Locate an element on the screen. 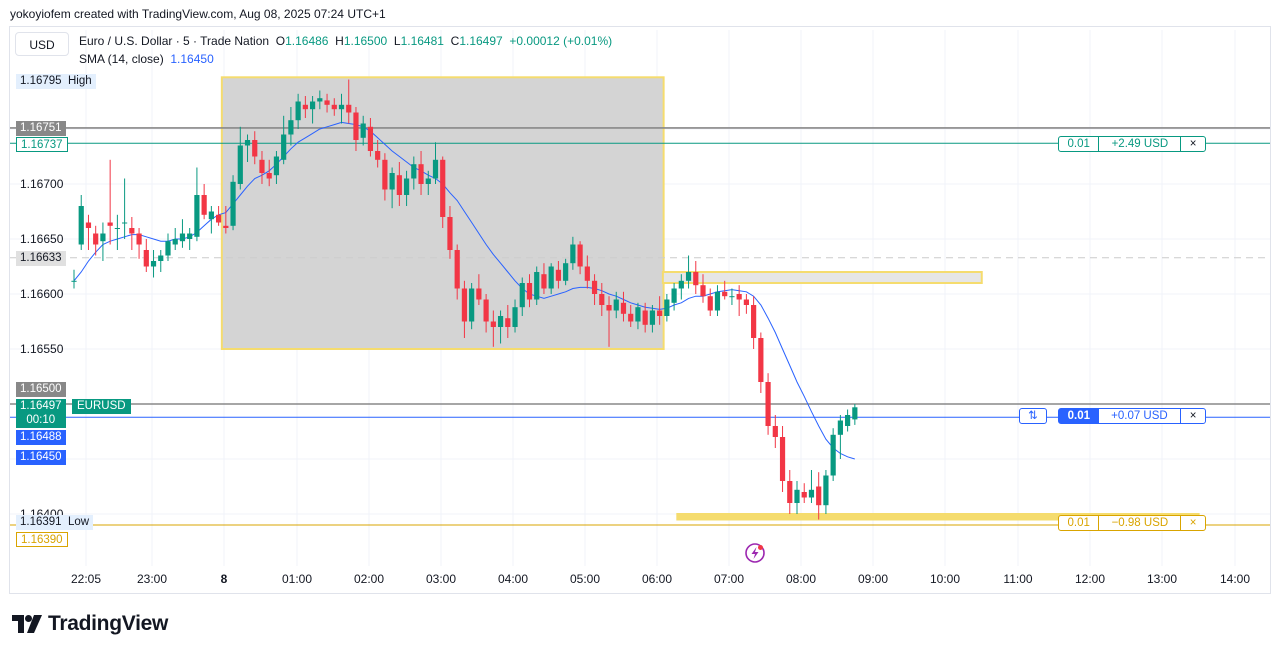 This screenshot has height=654, width=1281. reverse-position-button: ⇅ is located at coordinates (1033, 416).